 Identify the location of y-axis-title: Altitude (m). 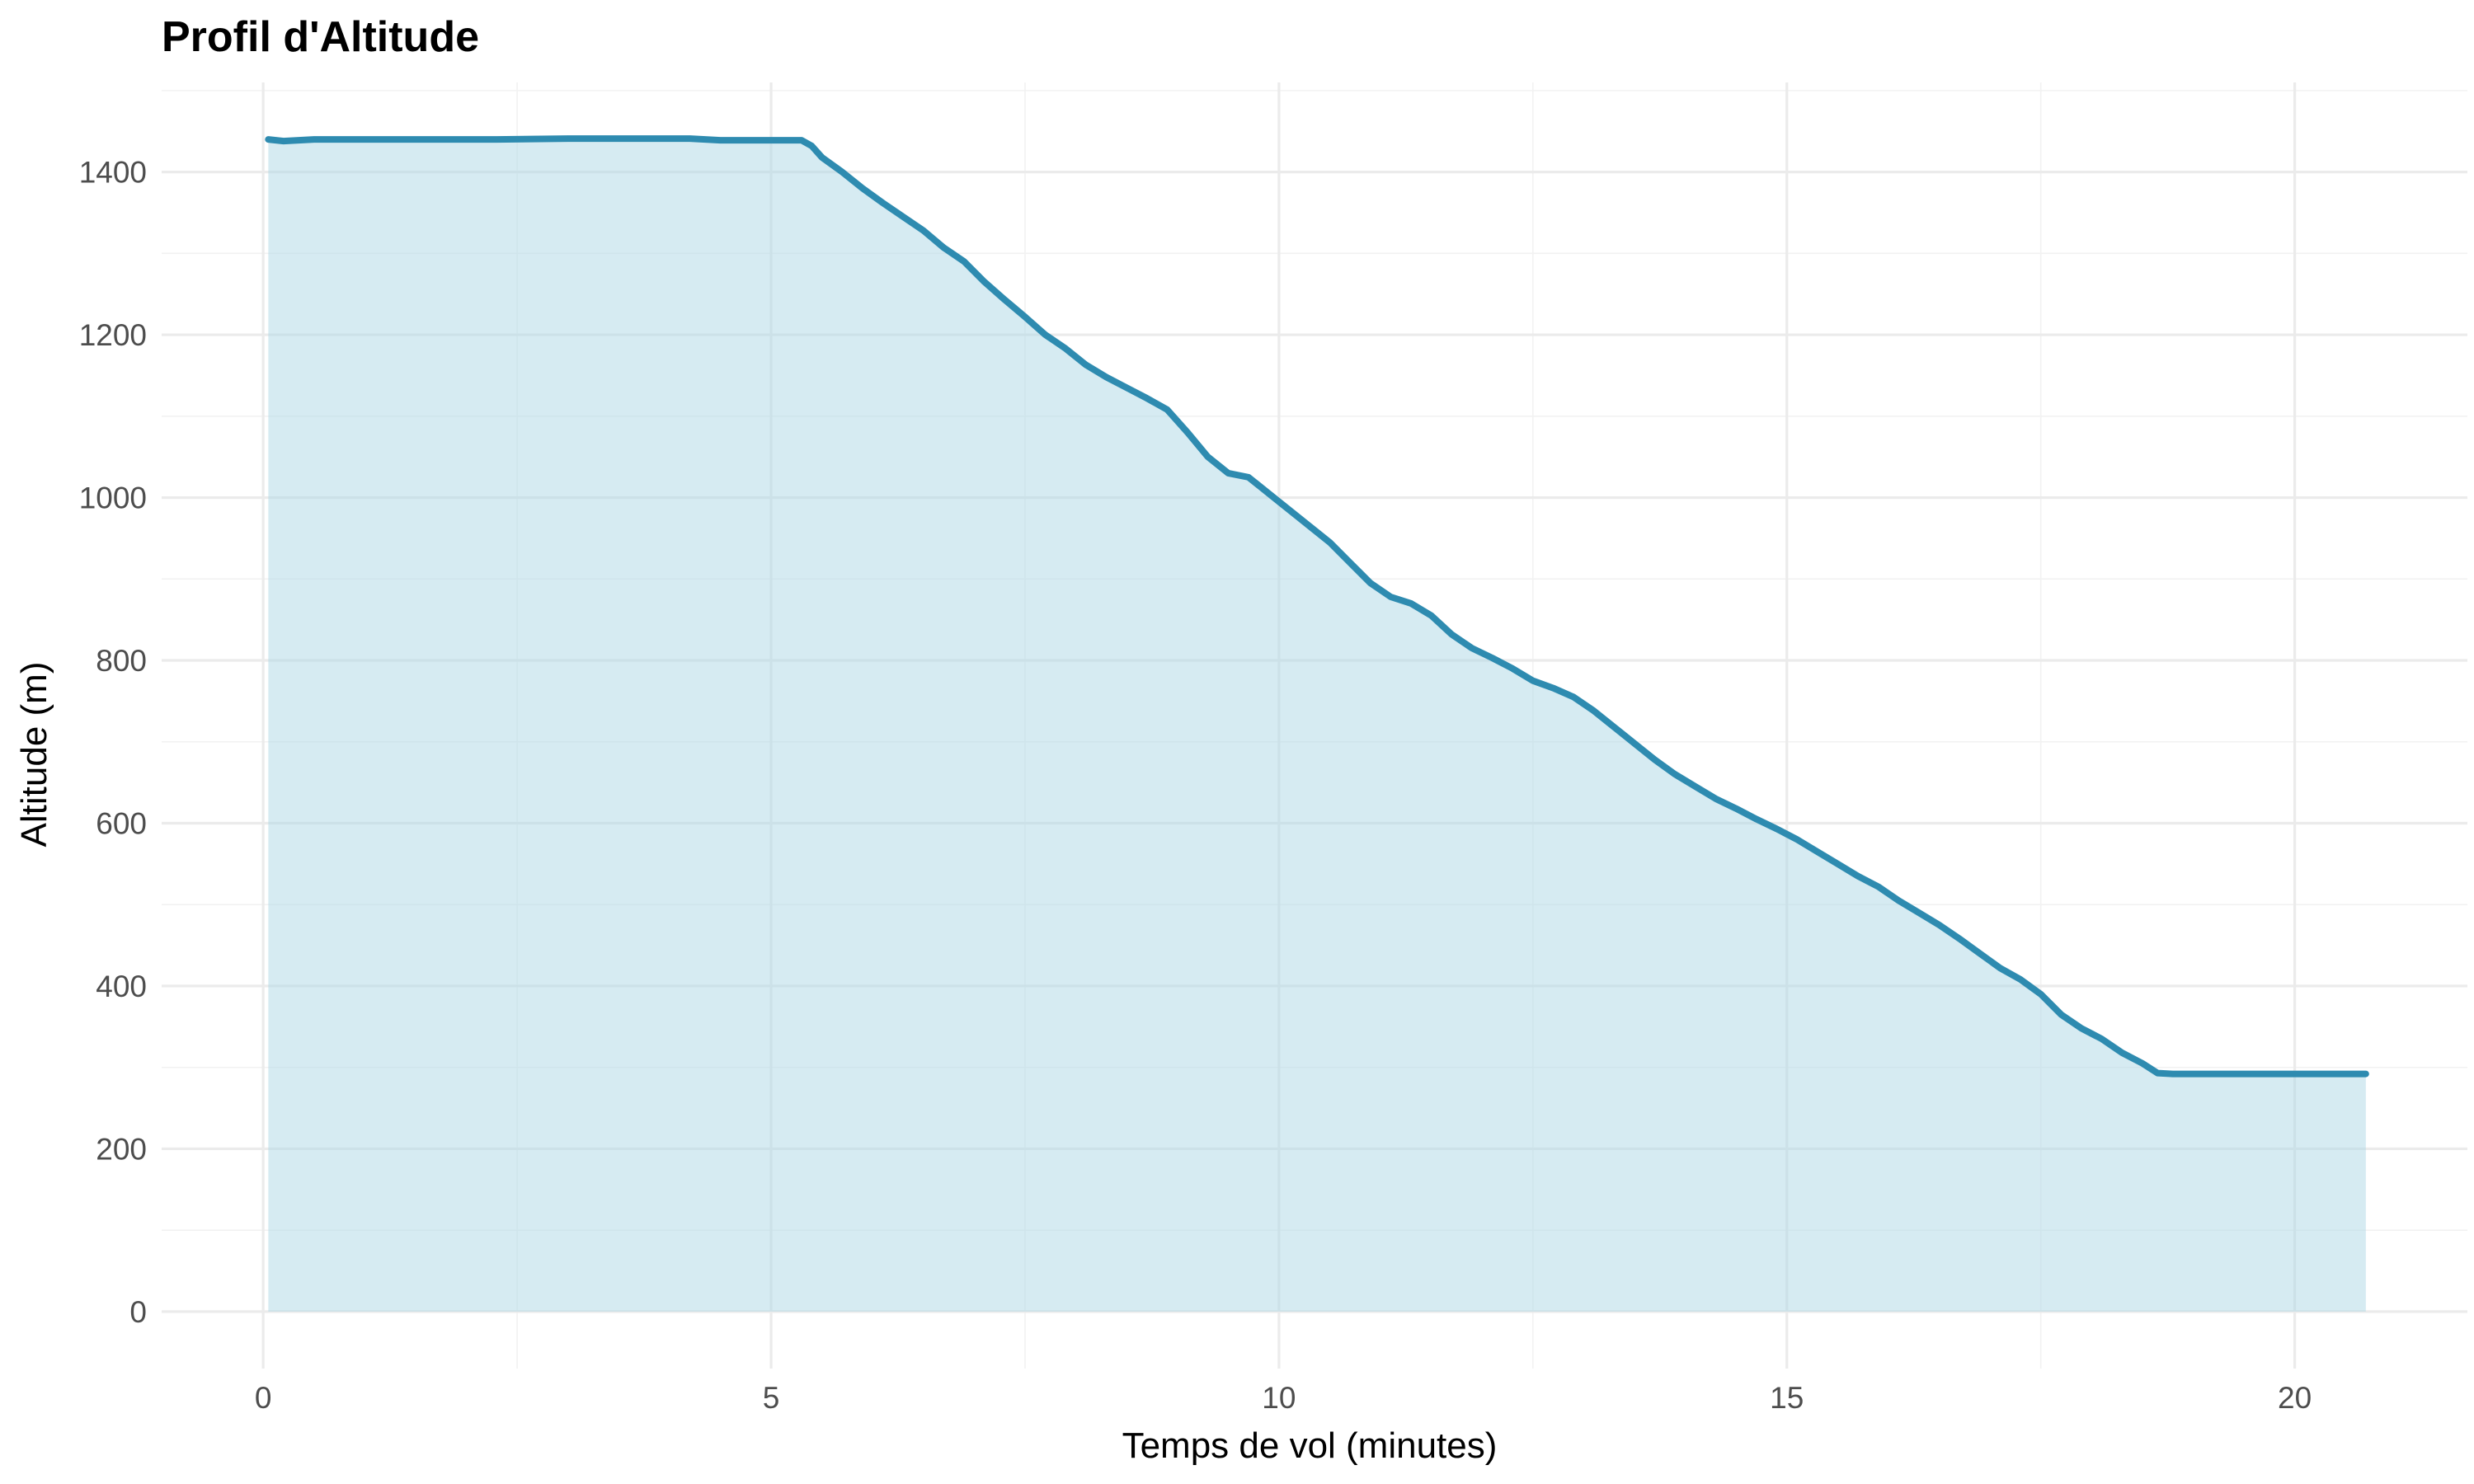
(34, 755).